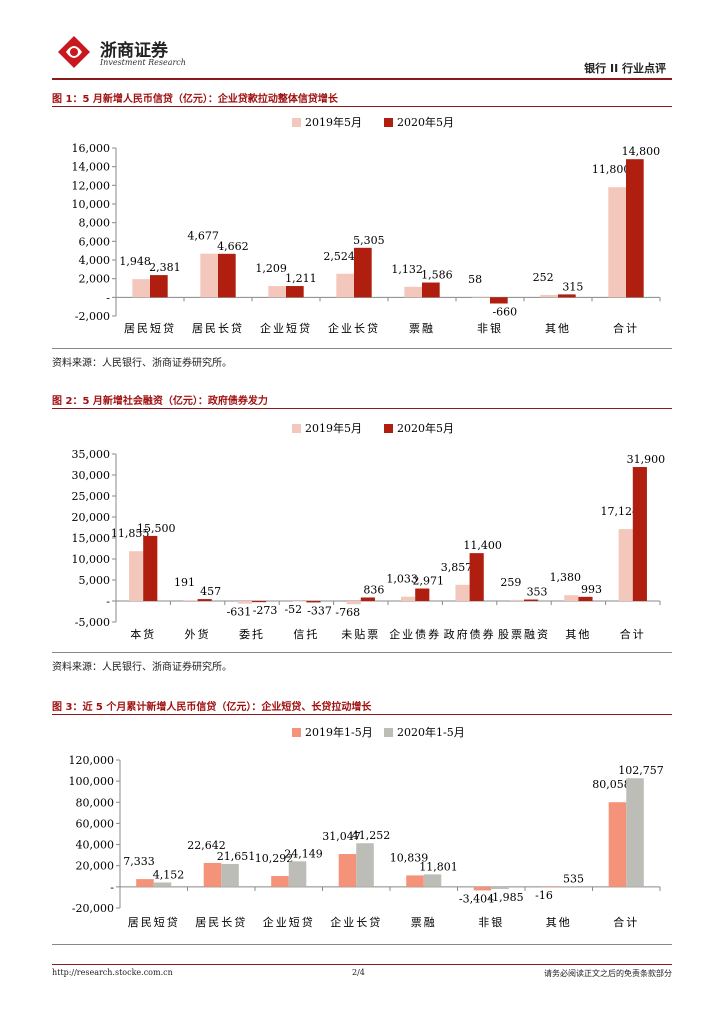 This screenshot has height=1024, width=724. Describe the element at coordinates (362, 714) in the screenshot. I see `figure-3-top-rule` at that location.